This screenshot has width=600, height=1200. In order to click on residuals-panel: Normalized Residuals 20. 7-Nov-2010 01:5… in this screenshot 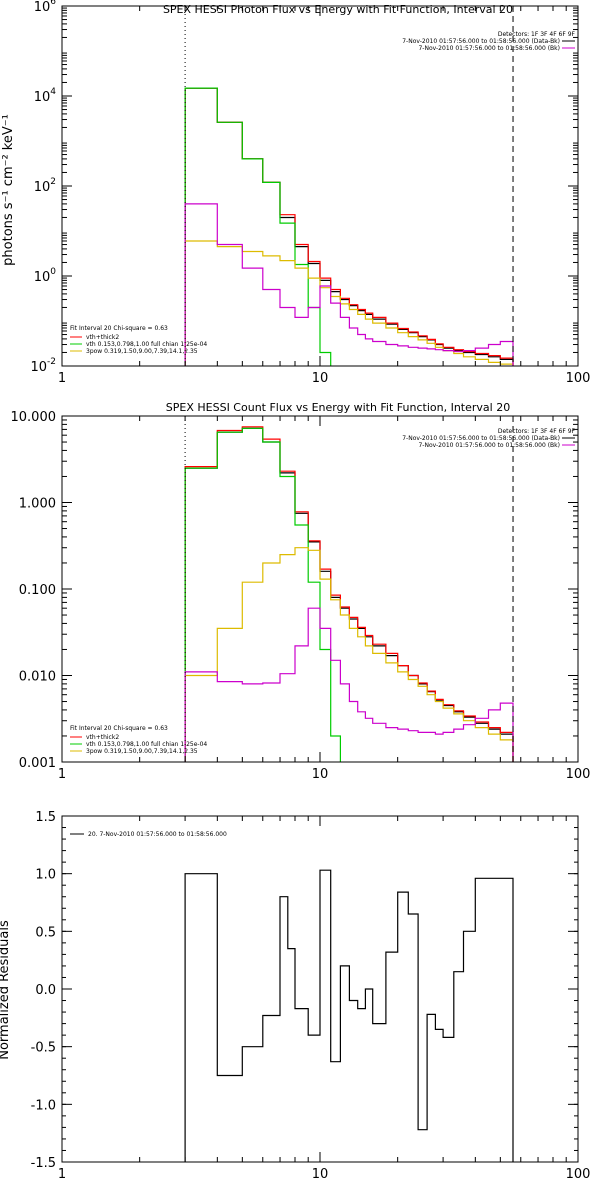, I will do `click(113, 945)`.